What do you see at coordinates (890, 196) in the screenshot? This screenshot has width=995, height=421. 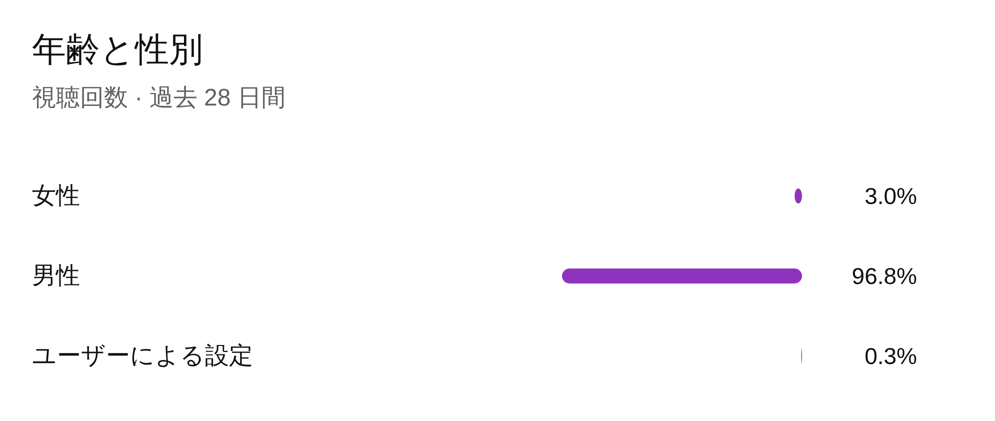 I see `data-label: 3.0%` at bounding box center [890, 196].